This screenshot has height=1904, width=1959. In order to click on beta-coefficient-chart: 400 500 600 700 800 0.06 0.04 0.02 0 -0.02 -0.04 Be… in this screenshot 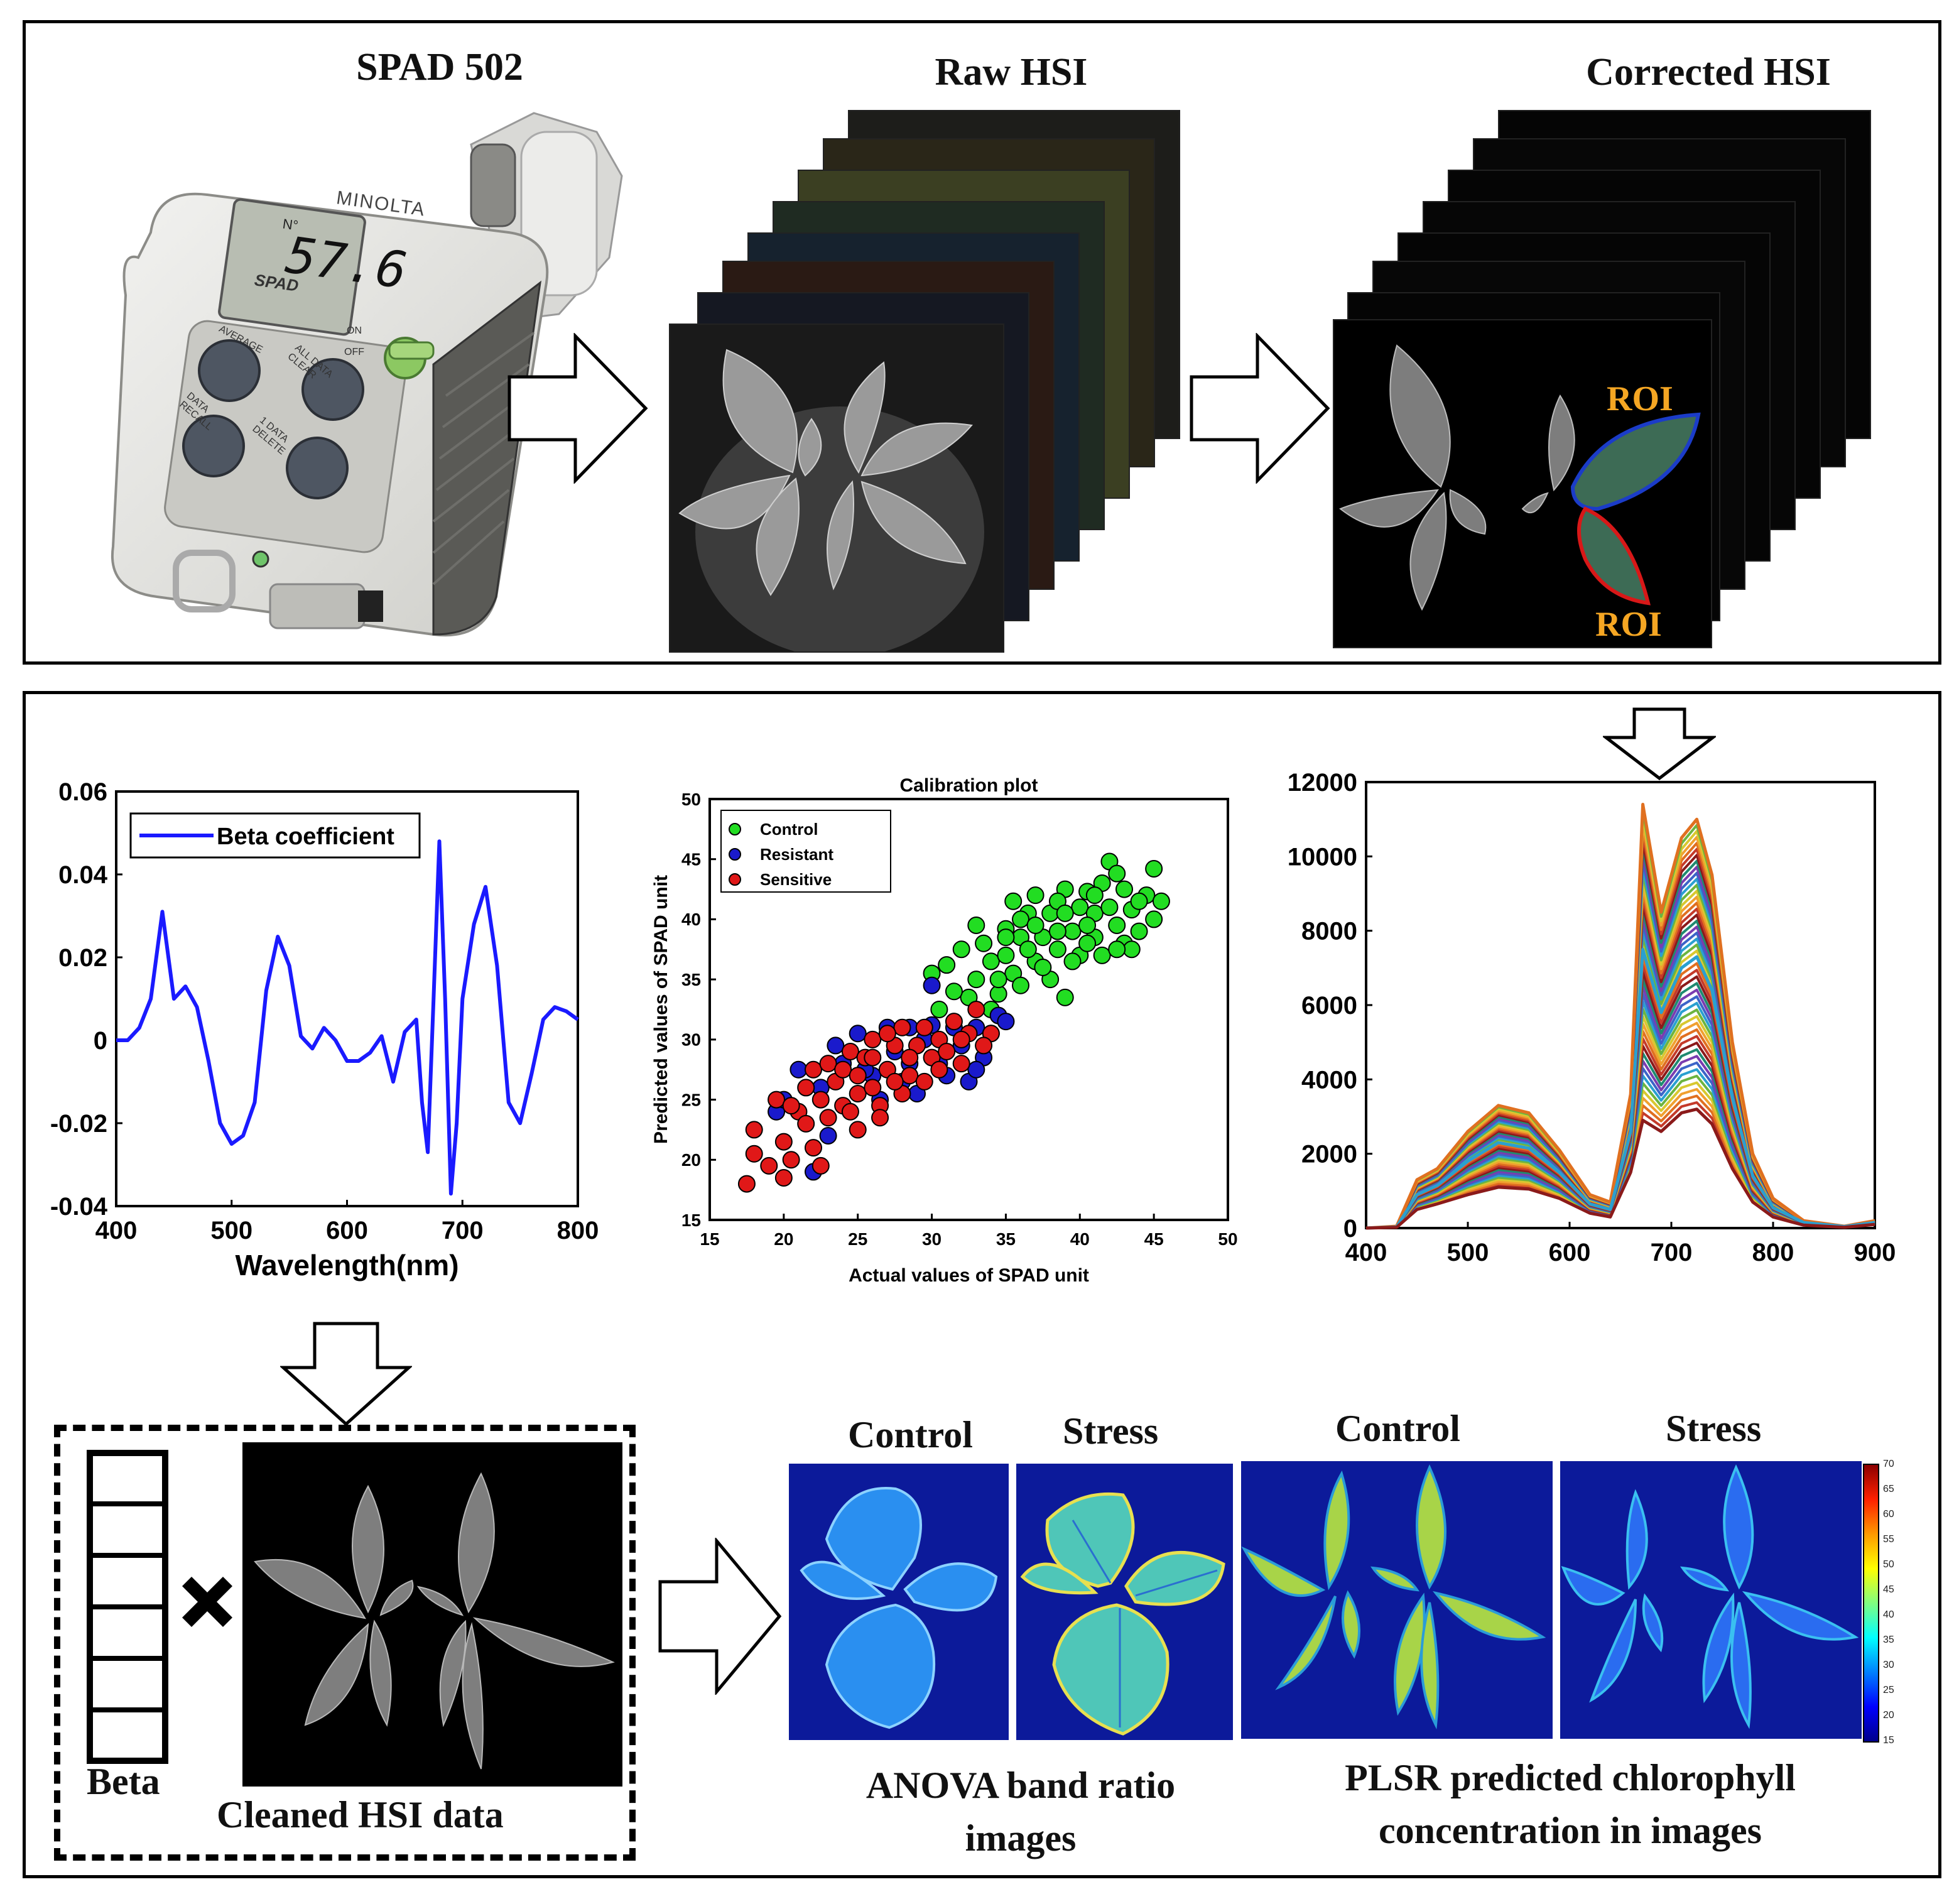, I will do `click(324, 1029)`.